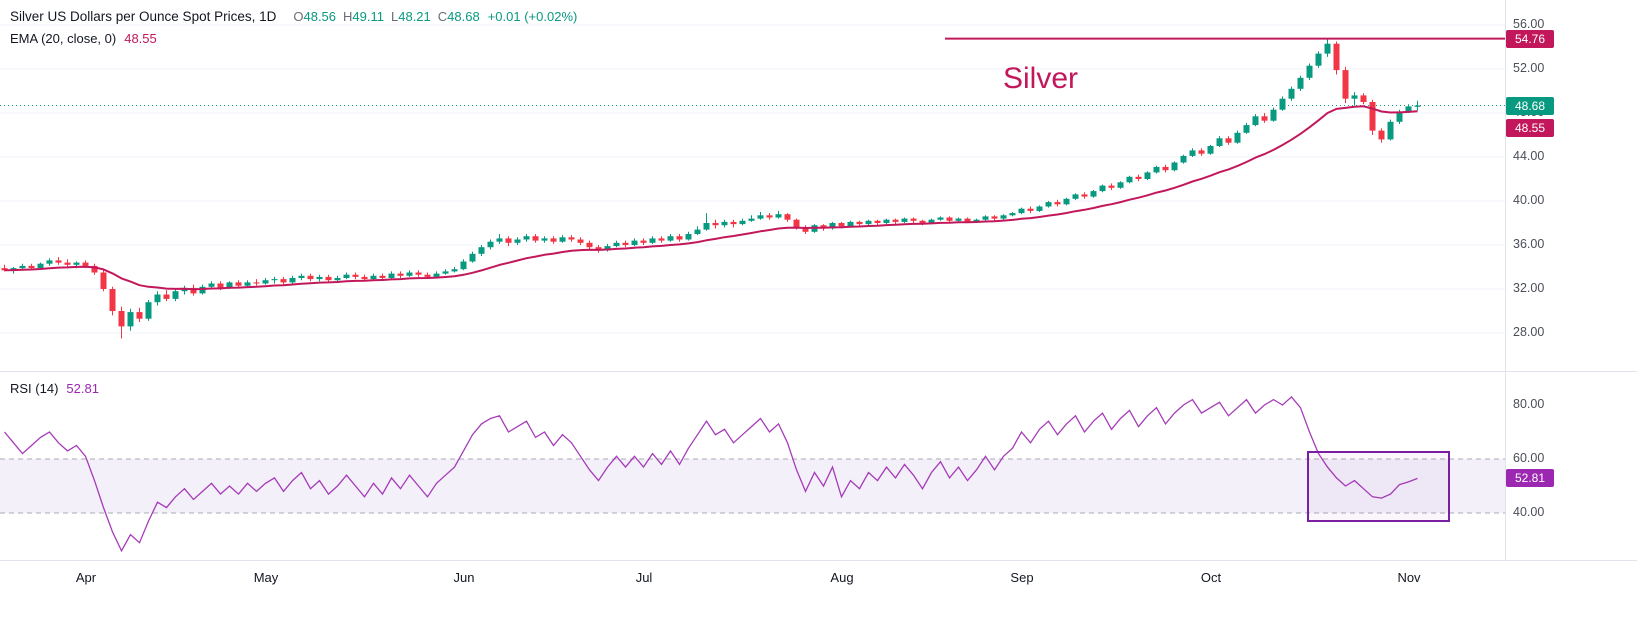  I want to click on rsi-tick-label: 40.00, so click(1529, 512).